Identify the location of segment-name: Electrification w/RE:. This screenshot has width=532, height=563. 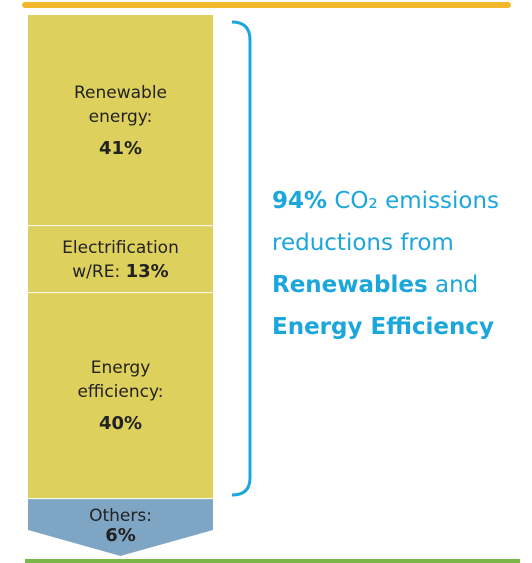
(120, 259).